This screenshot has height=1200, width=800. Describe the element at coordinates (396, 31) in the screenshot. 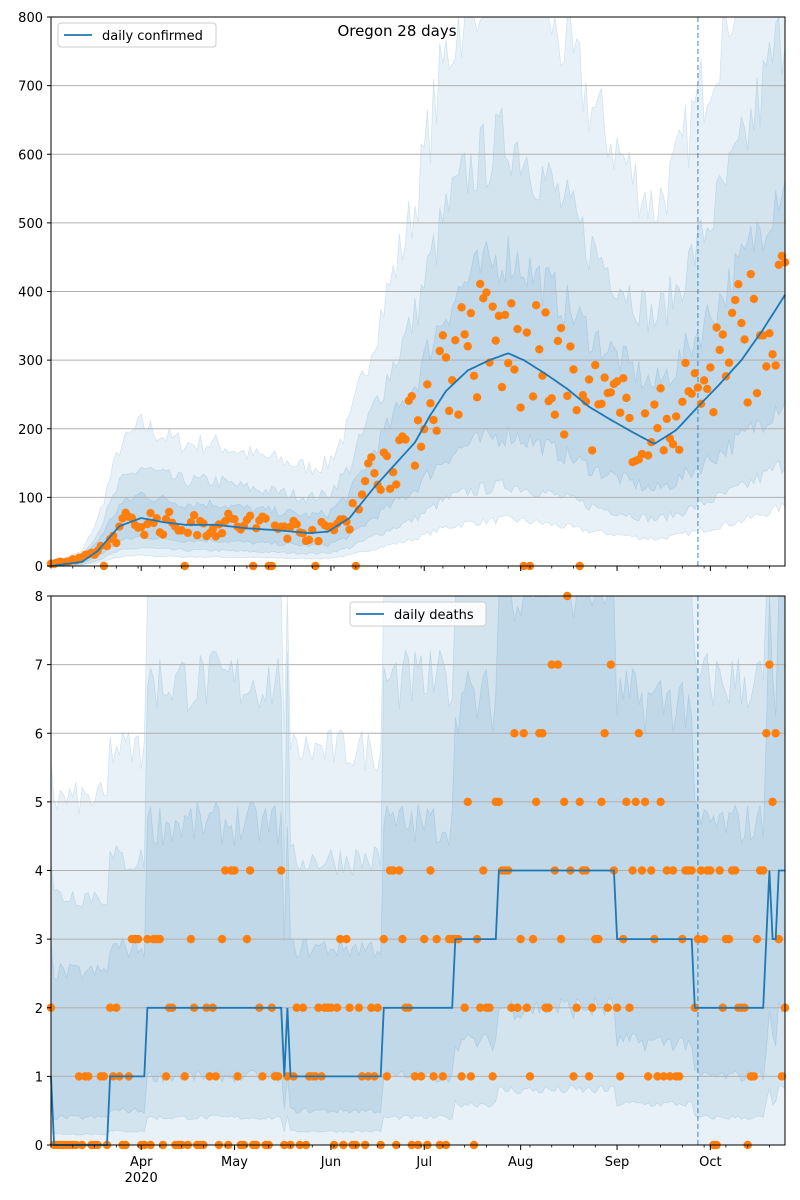

I see `chart-title: Oregon 28 days` at that location.